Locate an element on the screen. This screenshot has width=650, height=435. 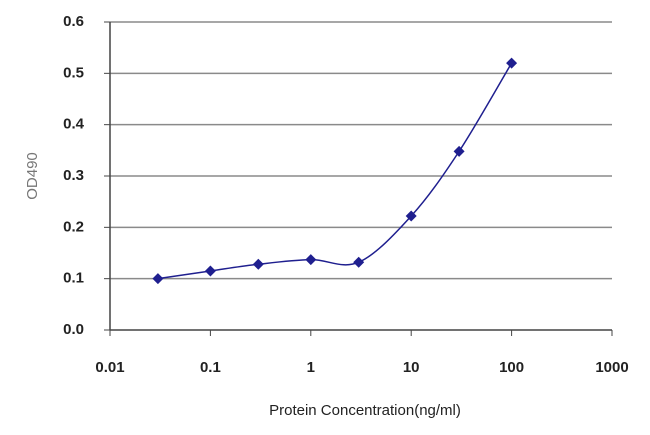
y-tick-label: 0.0 is located at coordinates (73, 329).